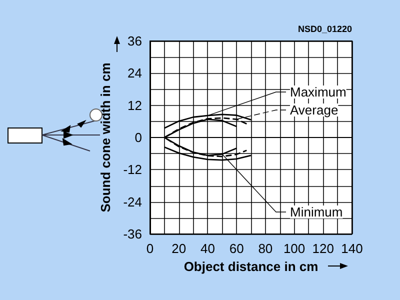 Image resolution: width=400 pixels, height=300 pixels. I want to click on y-tick-label: 24, so click(135, 73).